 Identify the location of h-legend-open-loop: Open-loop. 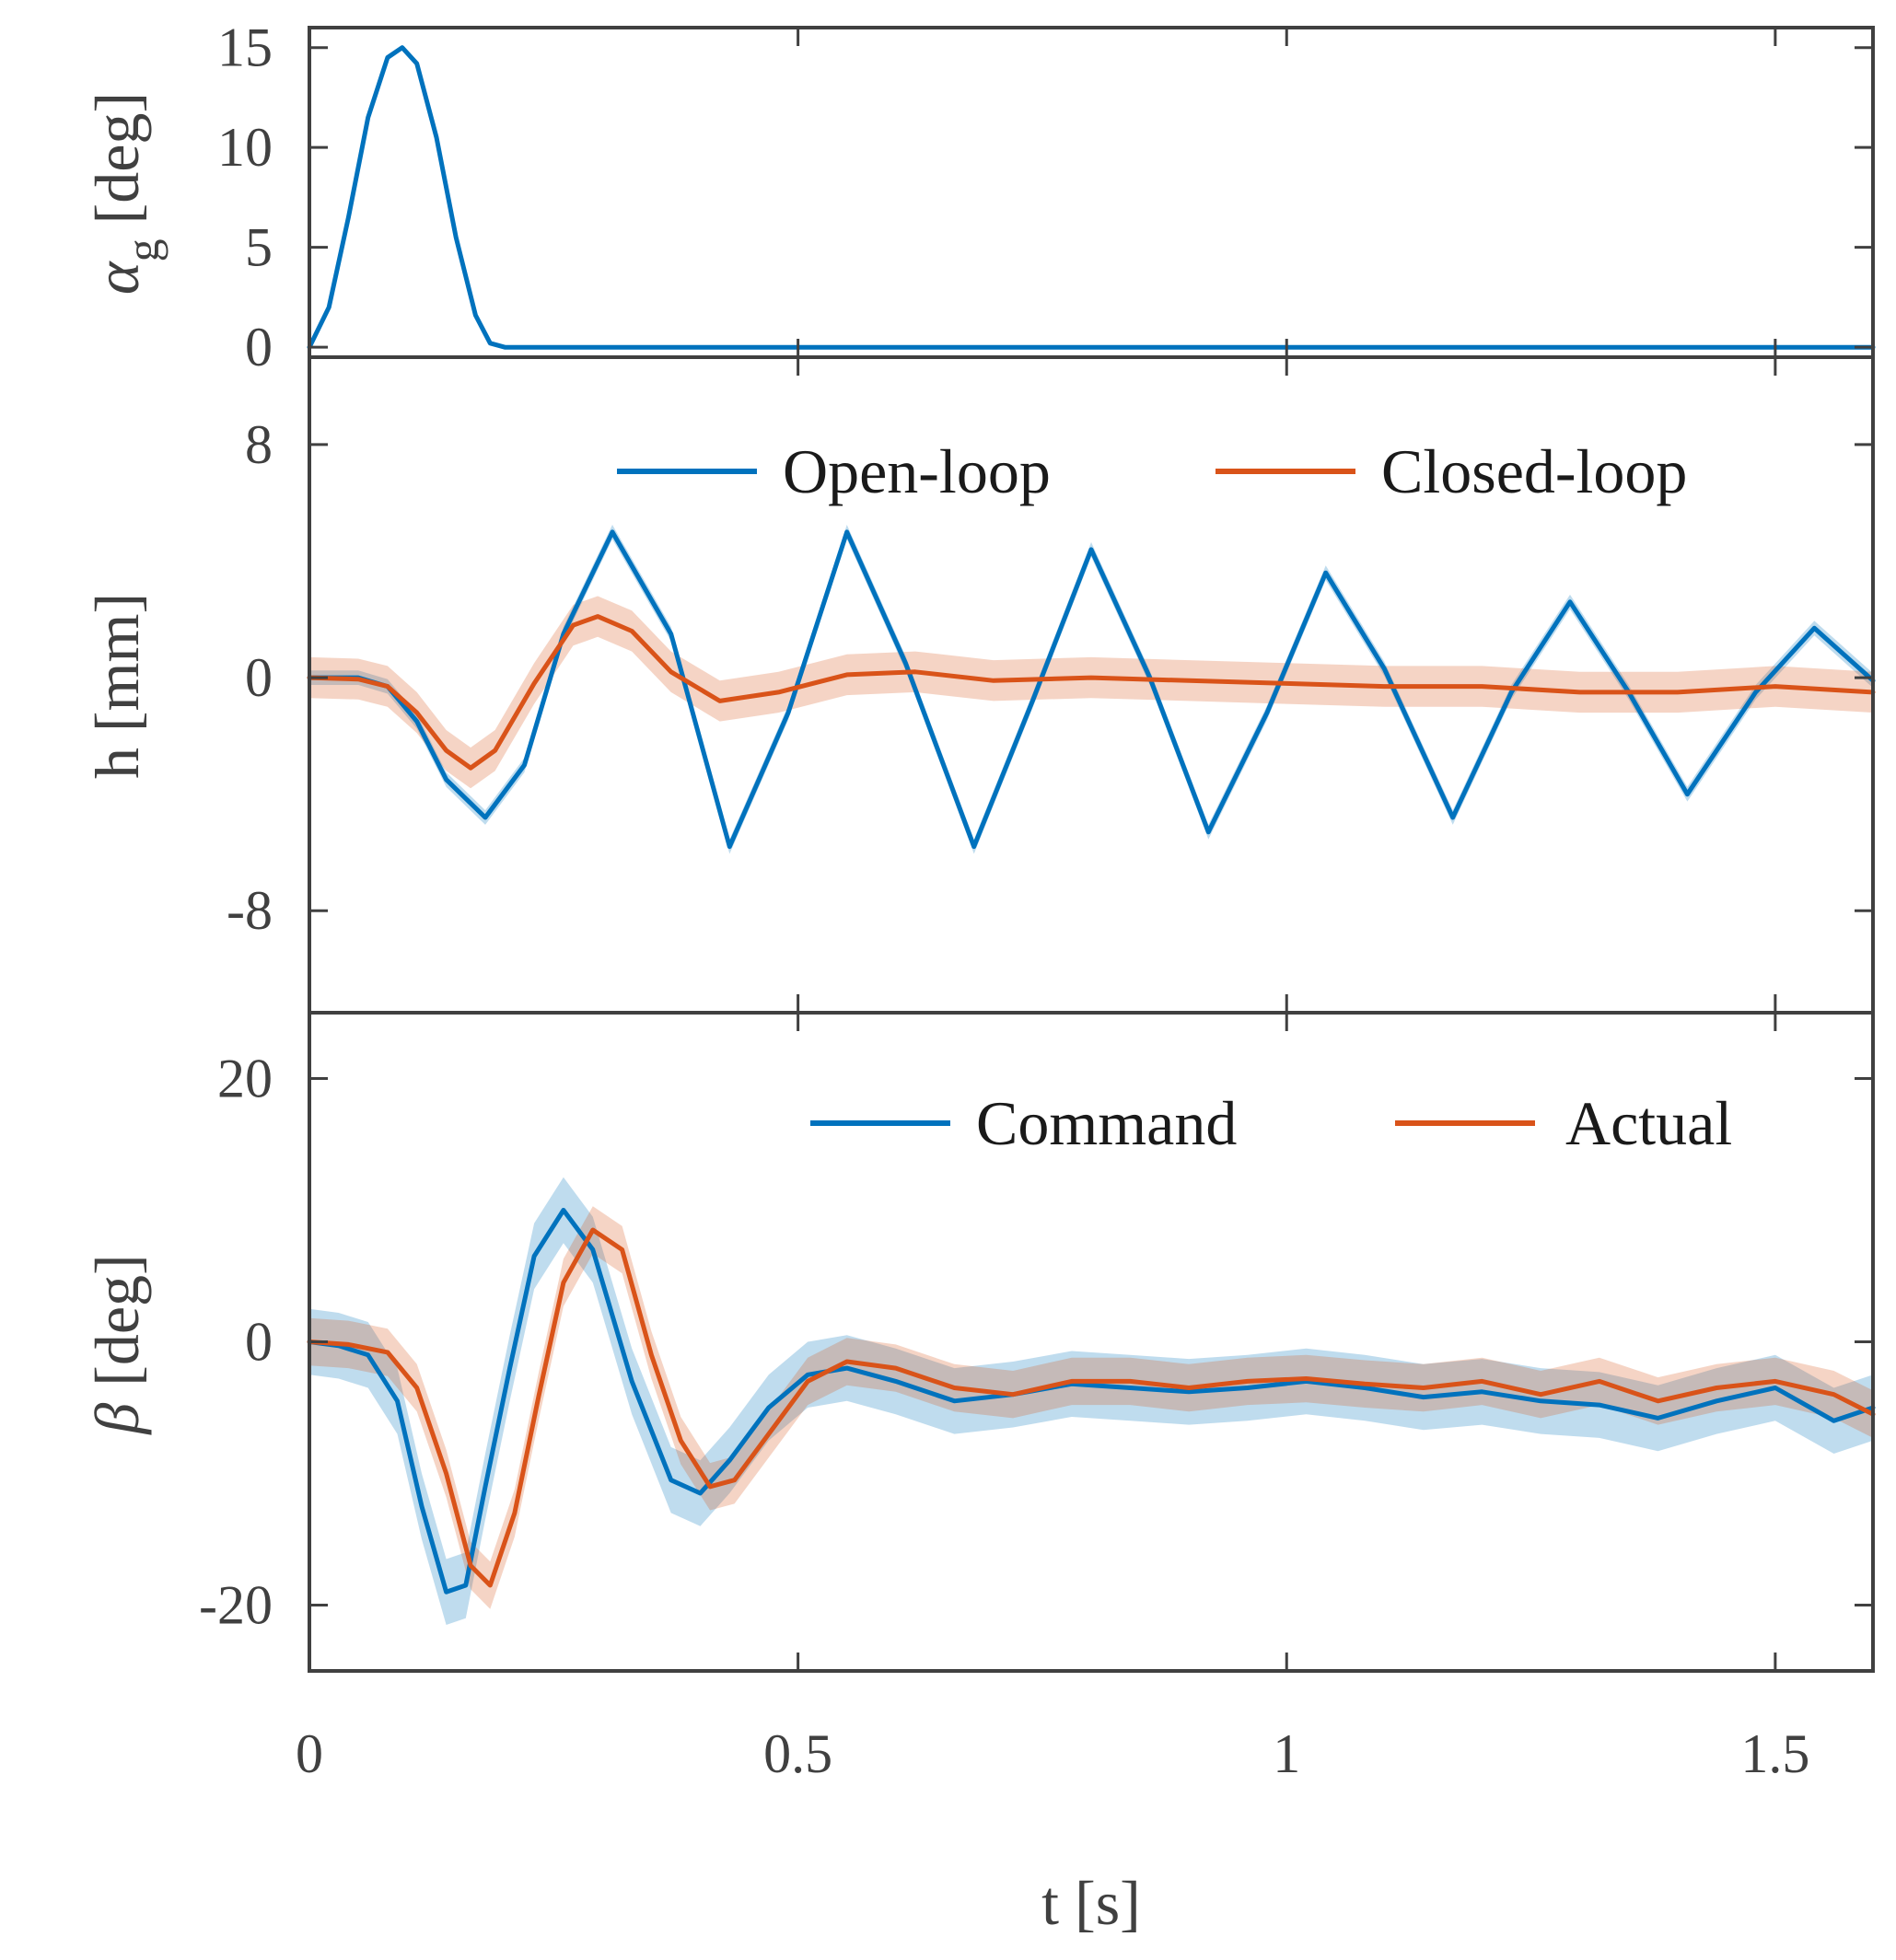
(917, 471).